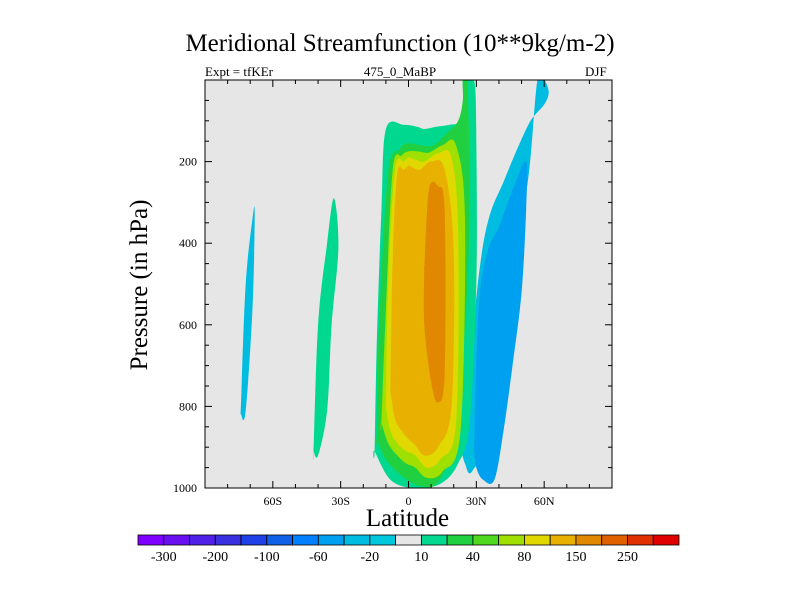  What do you see at coordinates (524, 557) in the screenshot?
I see `colorbar-label: 80` at bounding box center [524, 557].